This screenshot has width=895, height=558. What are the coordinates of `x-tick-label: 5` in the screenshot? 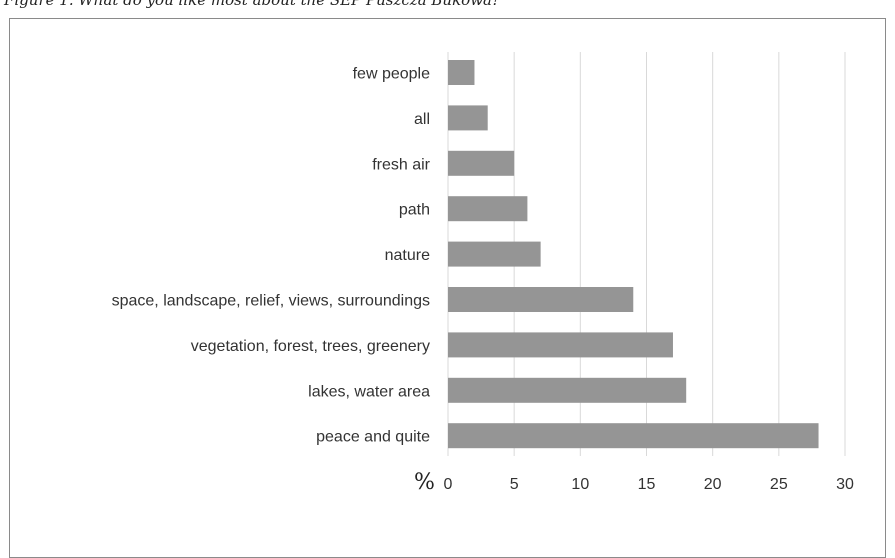 It's located at (514, 484).